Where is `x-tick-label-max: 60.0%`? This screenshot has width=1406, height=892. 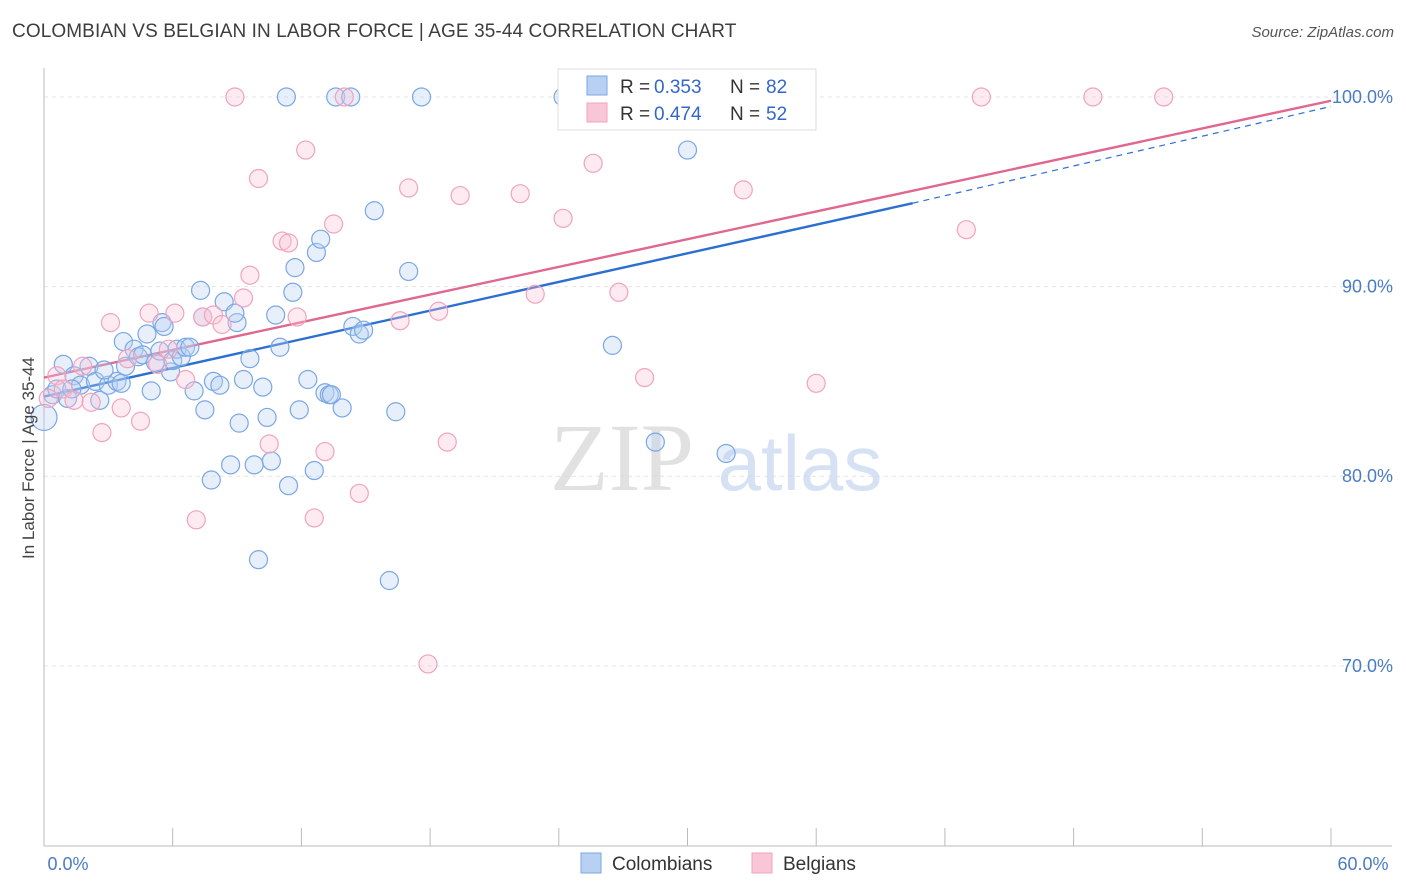
x-tick-label-max: 60.0% is located at coordinates (1362, 864).